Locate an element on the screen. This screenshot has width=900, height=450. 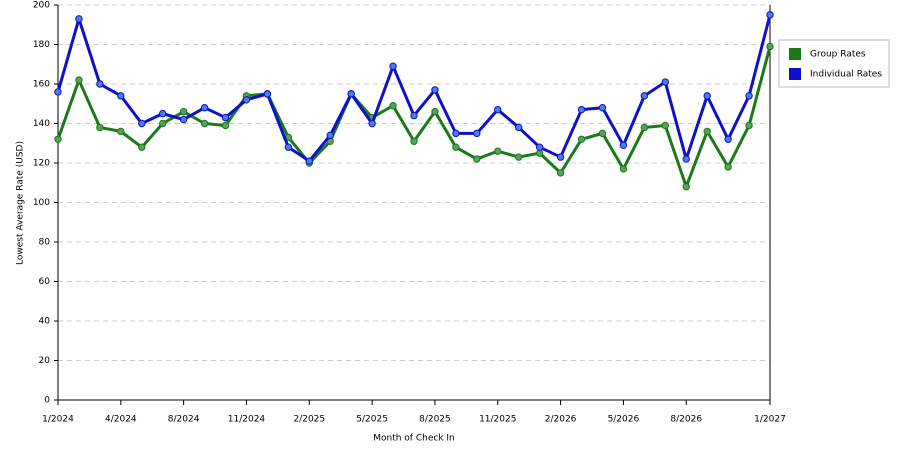
x-tick-label: 8/2026 is located at coordinates (686, 420).